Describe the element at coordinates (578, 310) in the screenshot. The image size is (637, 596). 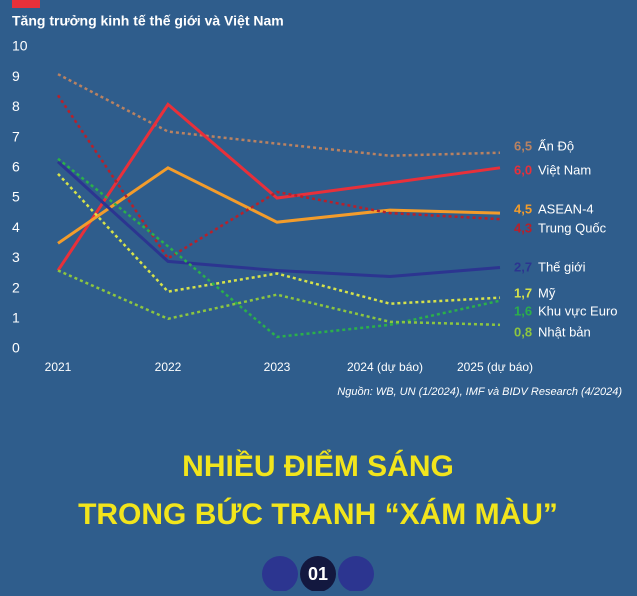
I see `legend-label: Khu vực Euro` at that location.